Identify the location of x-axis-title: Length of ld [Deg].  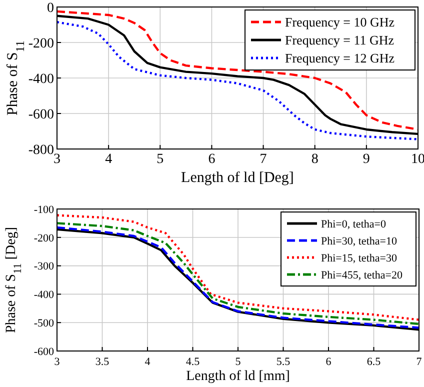
(237, 178).